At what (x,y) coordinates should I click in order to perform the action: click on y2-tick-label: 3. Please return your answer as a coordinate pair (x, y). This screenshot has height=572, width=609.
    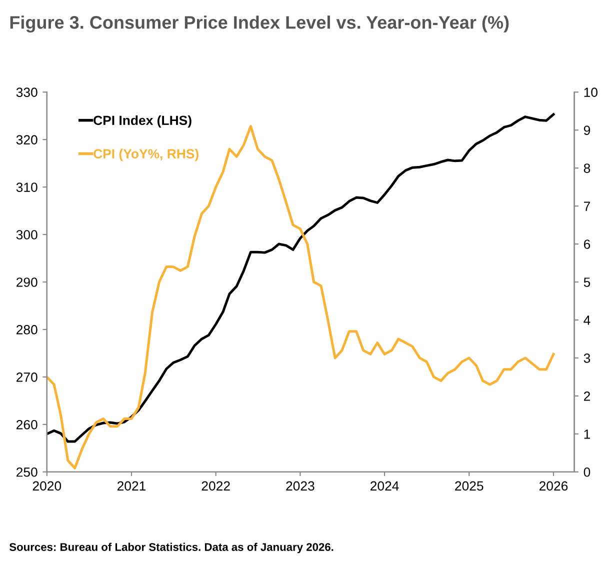
    Looking at the image, I should click on (587, 358).